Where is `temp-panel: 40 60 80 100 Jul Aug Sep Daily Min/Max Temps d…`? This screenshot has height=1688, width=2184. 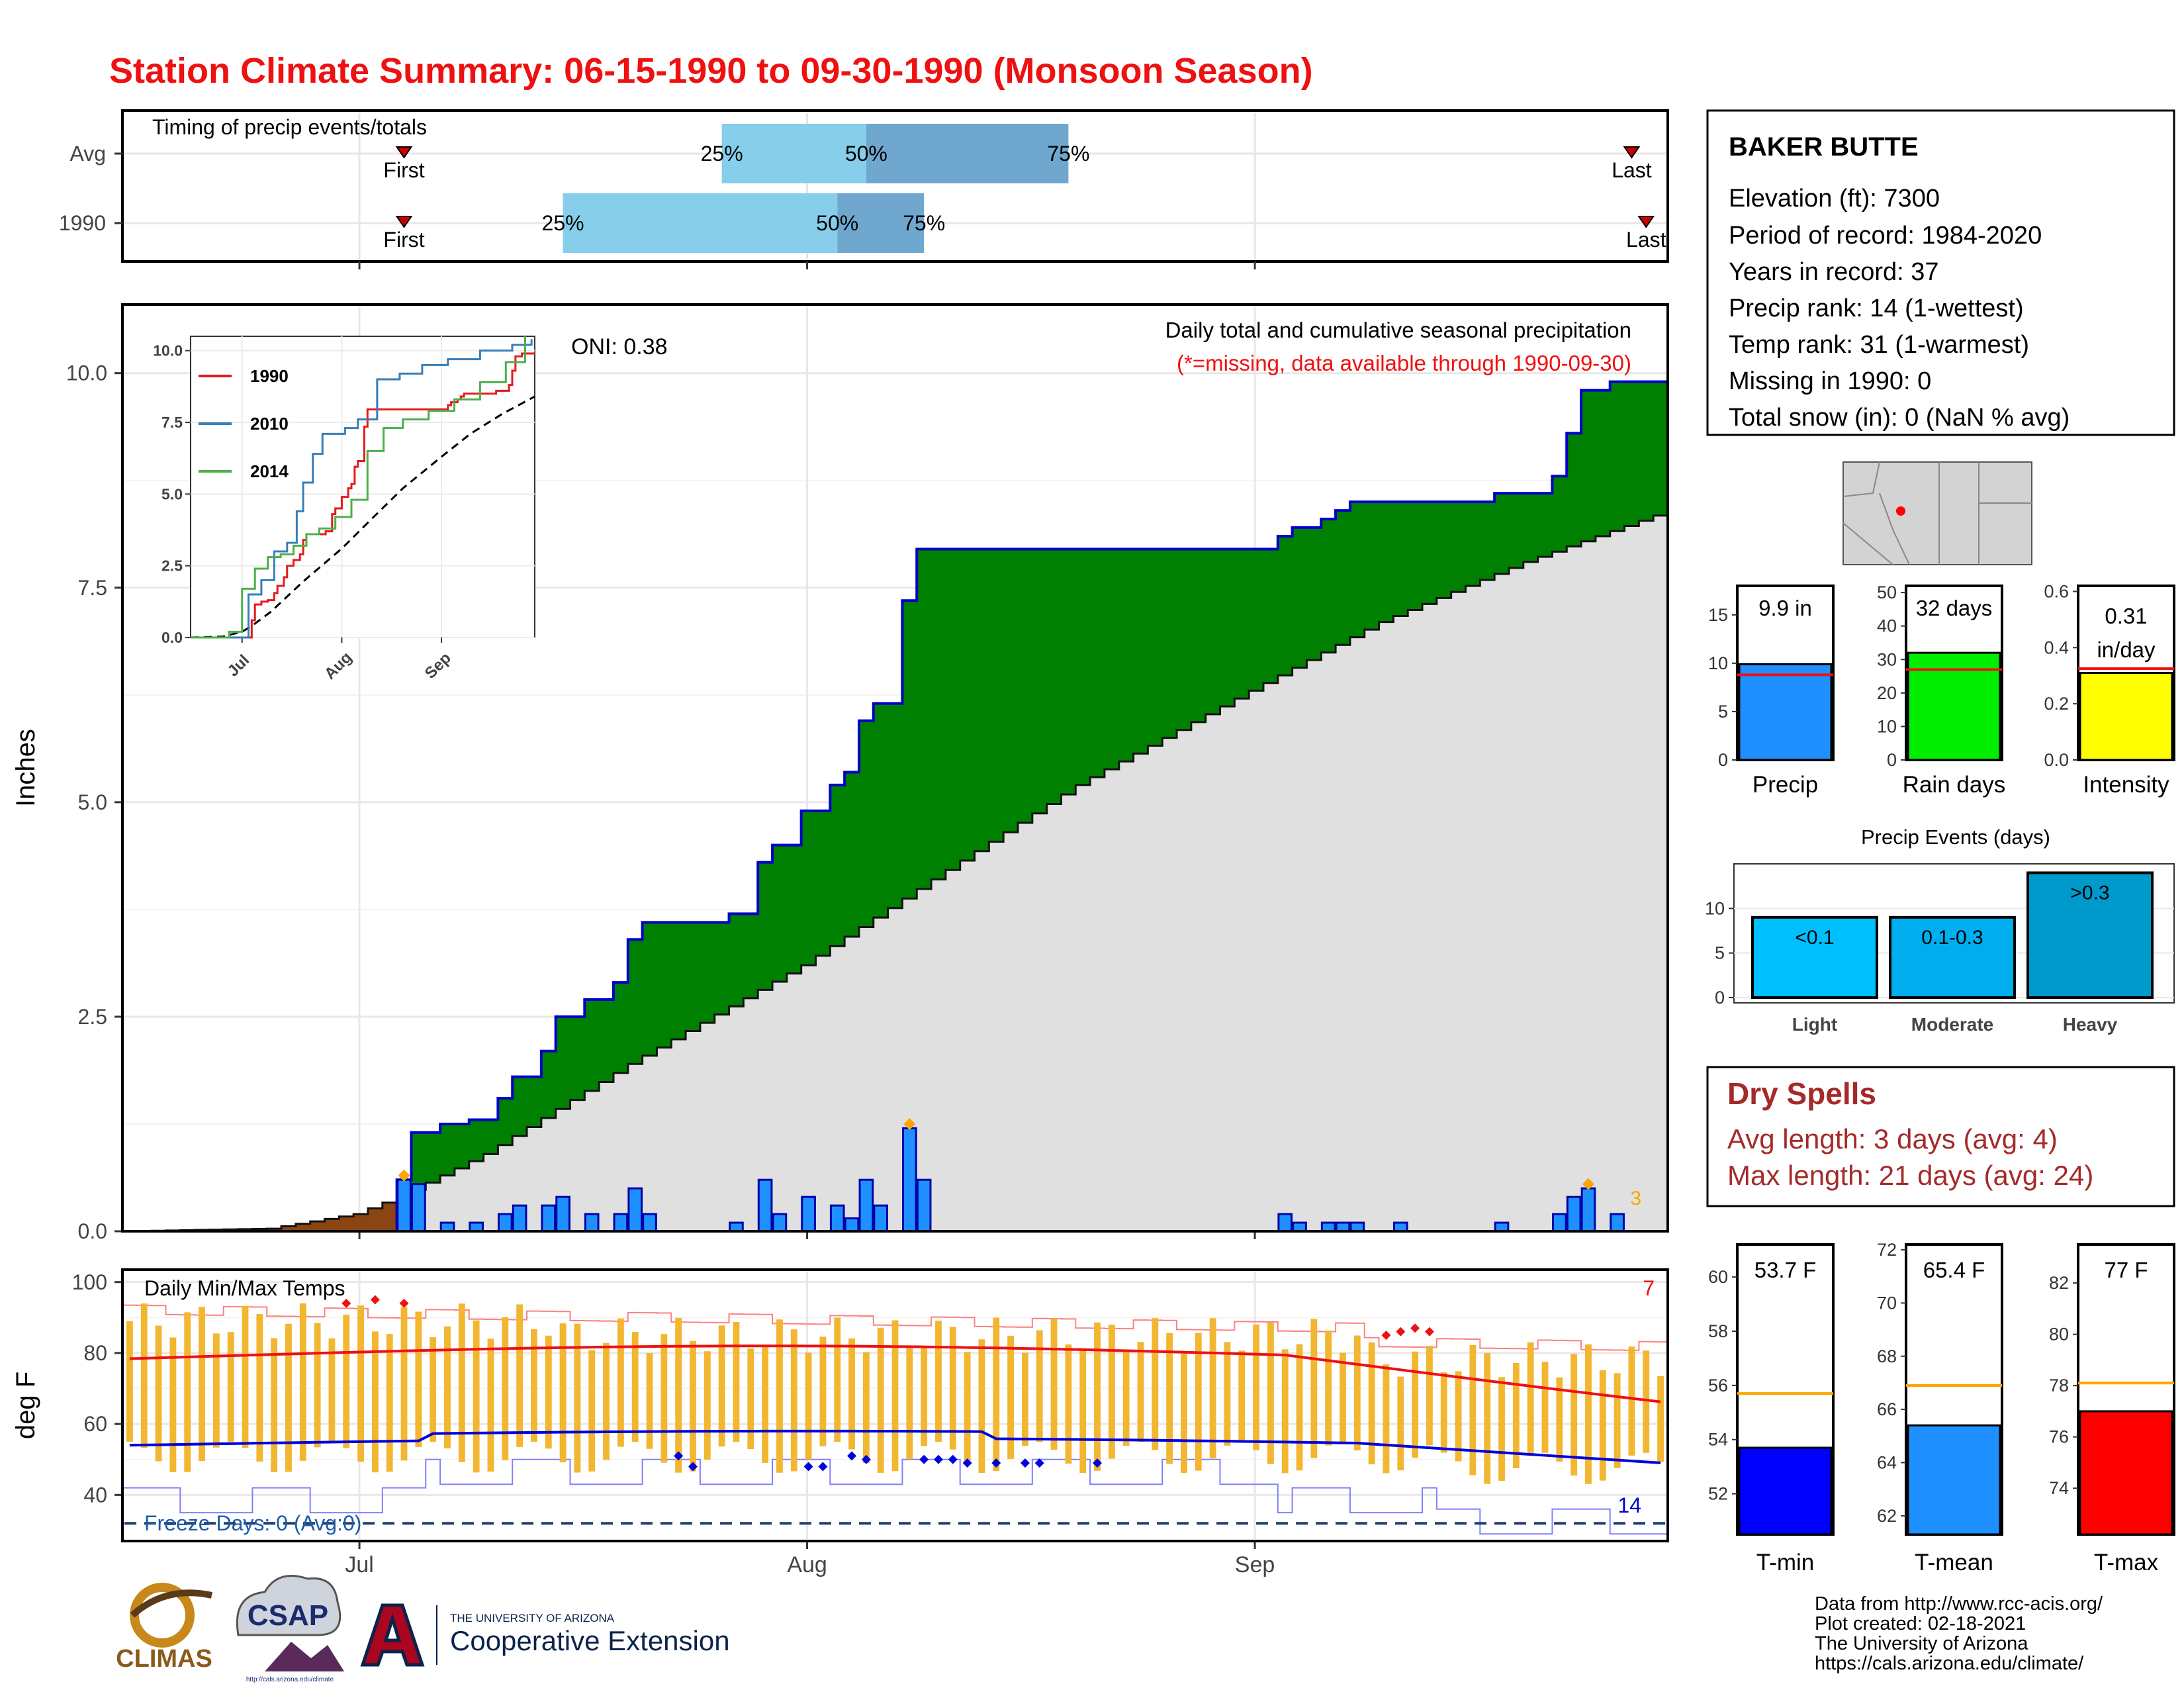 temp-panel: 40 60 80 100 Jul Aug Sep Daily Min/Max Temps d… is located at coordinates (840, 1422).